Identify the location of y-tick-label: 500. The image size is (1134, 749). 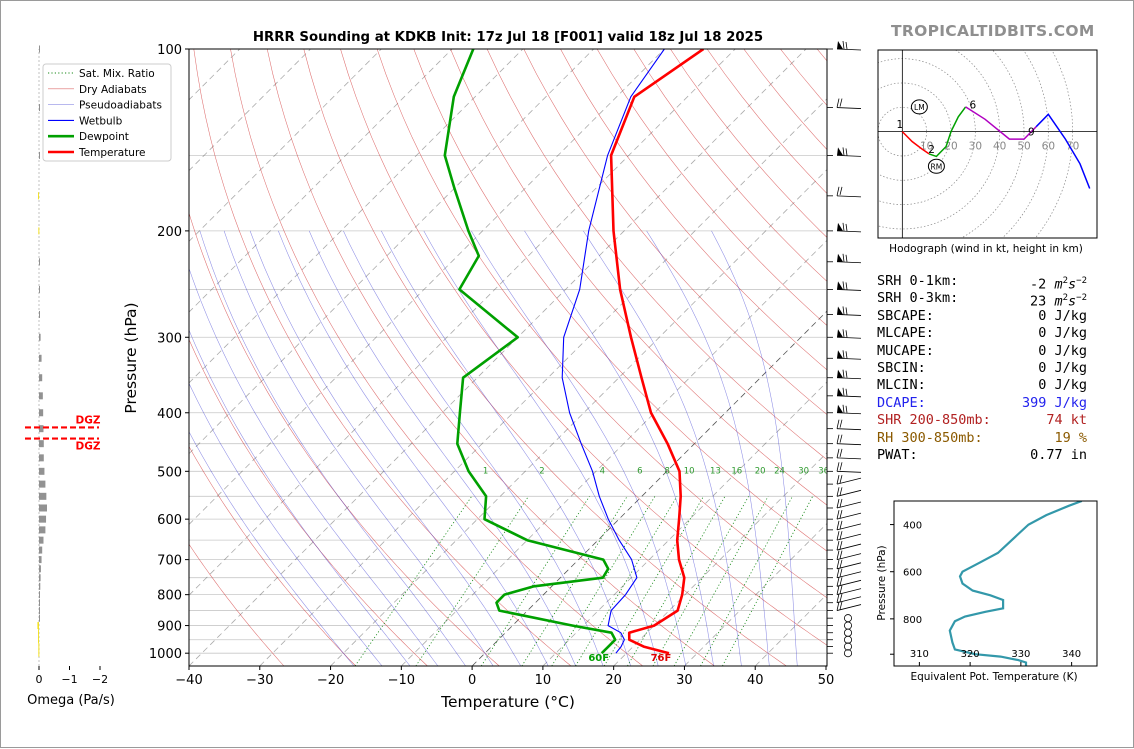
(169, 472).